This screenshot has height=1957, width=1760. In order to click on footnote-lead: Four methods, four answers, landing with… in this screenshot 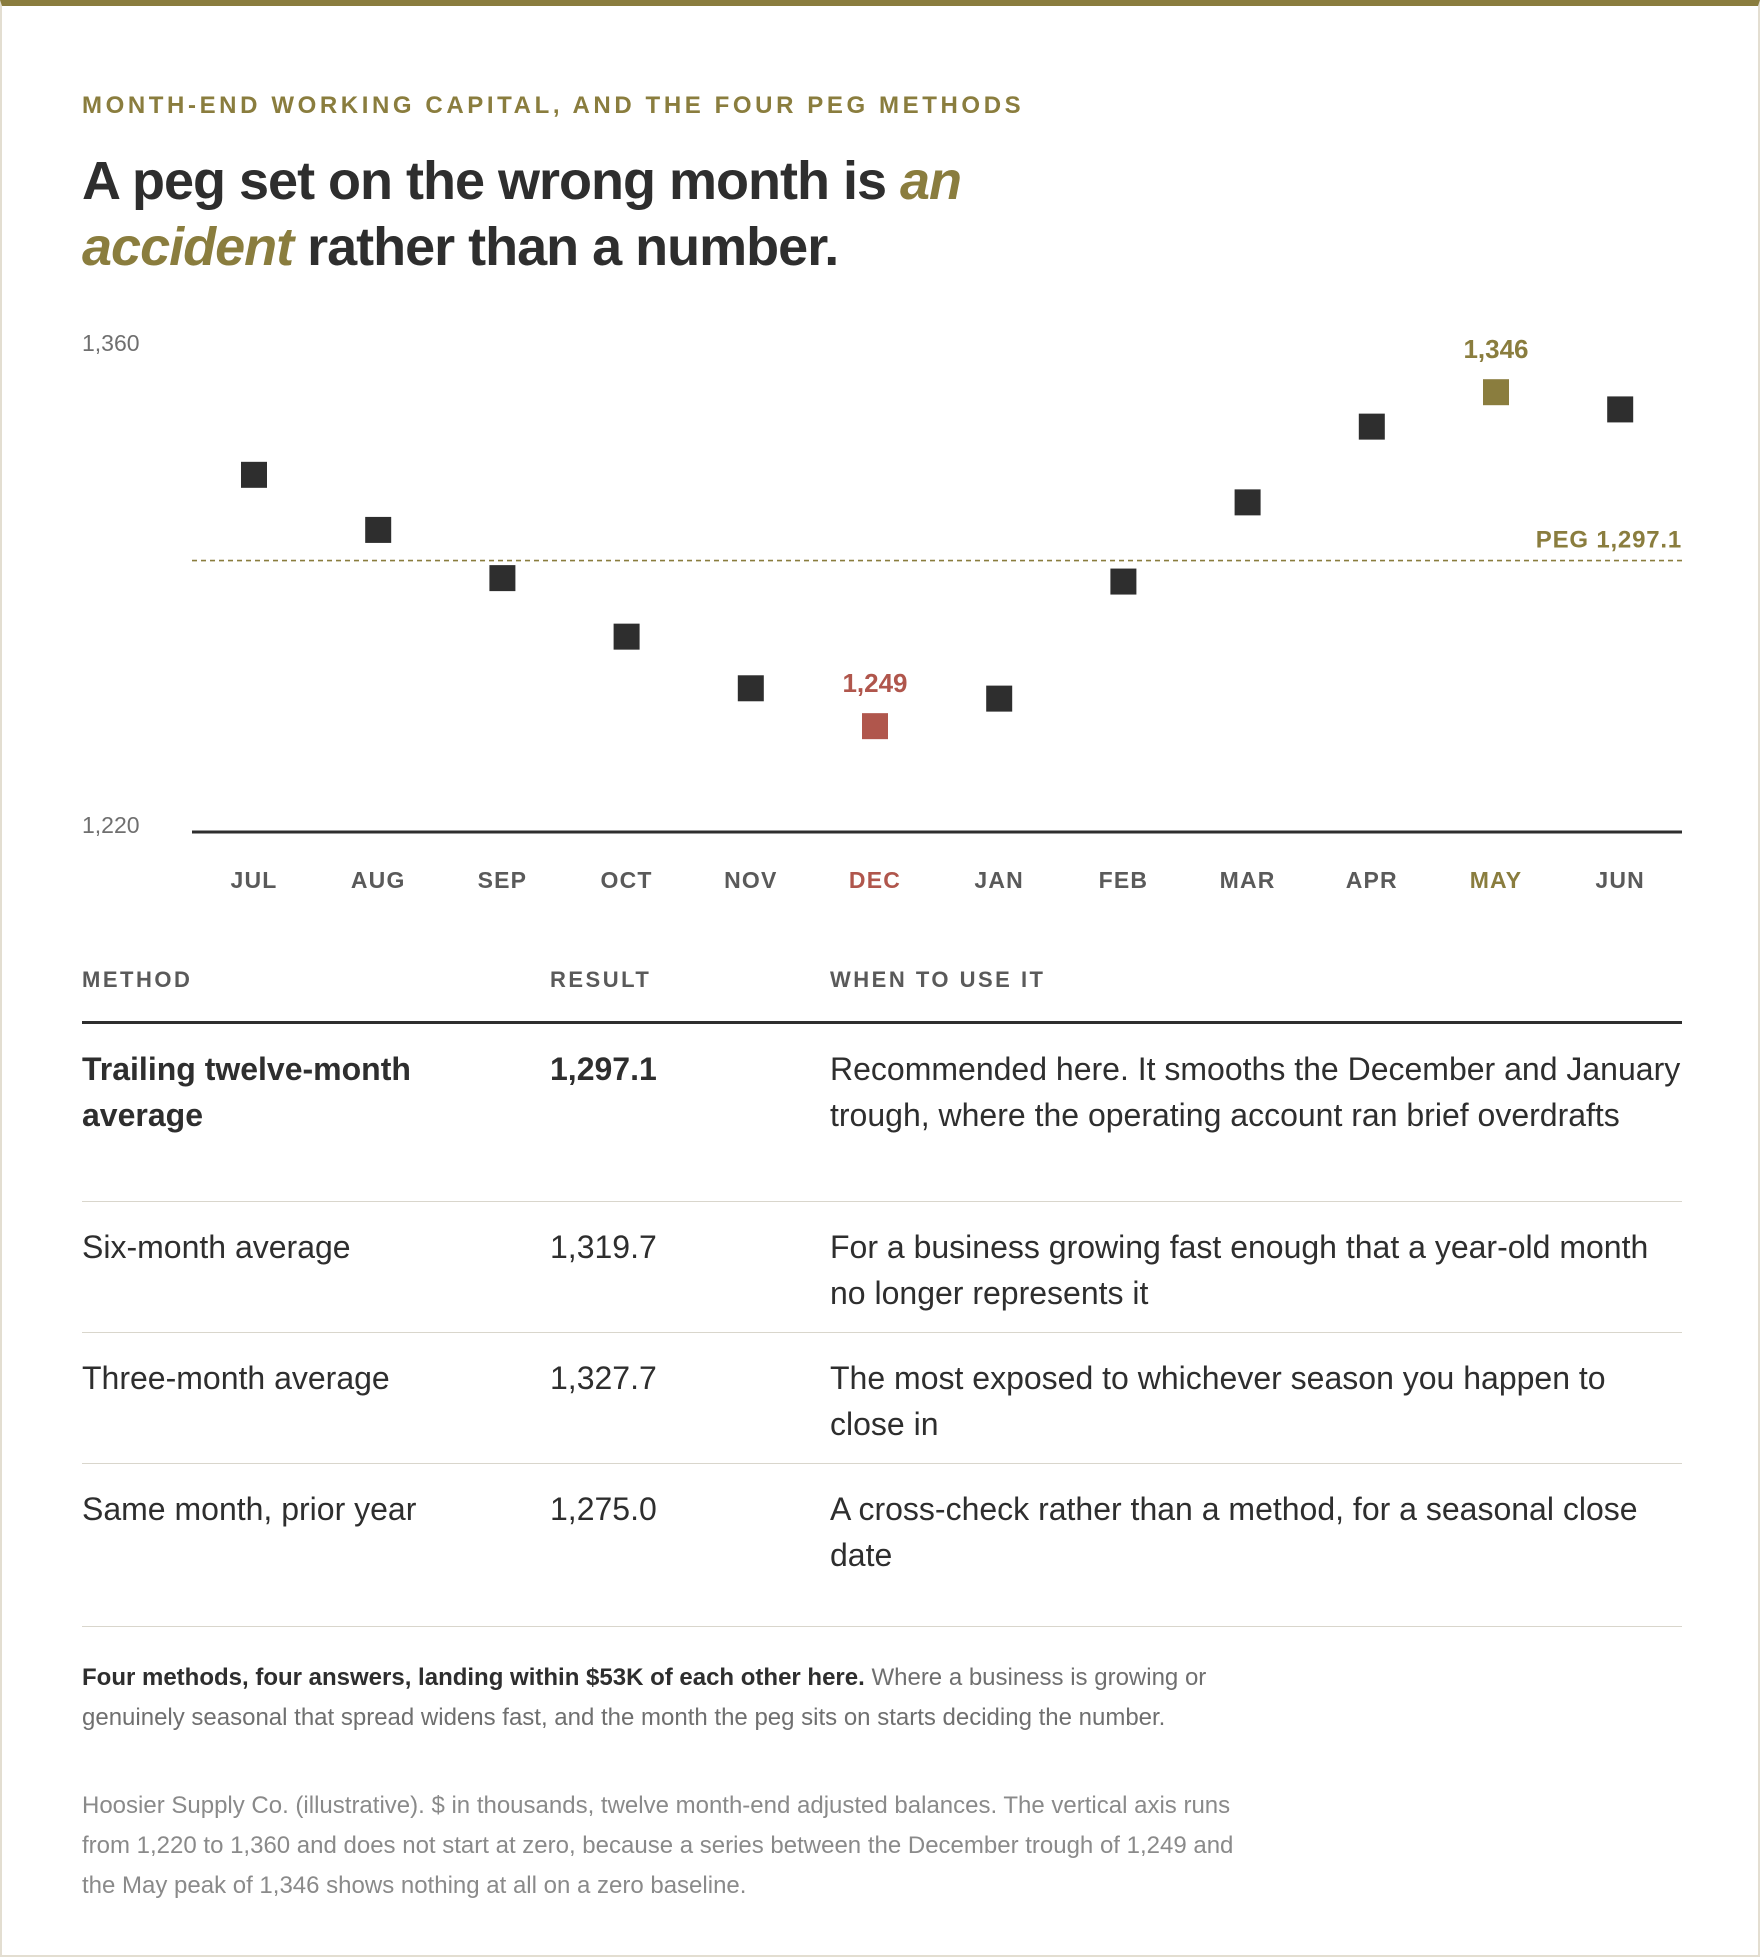, I will do `click(473, 1677)`.